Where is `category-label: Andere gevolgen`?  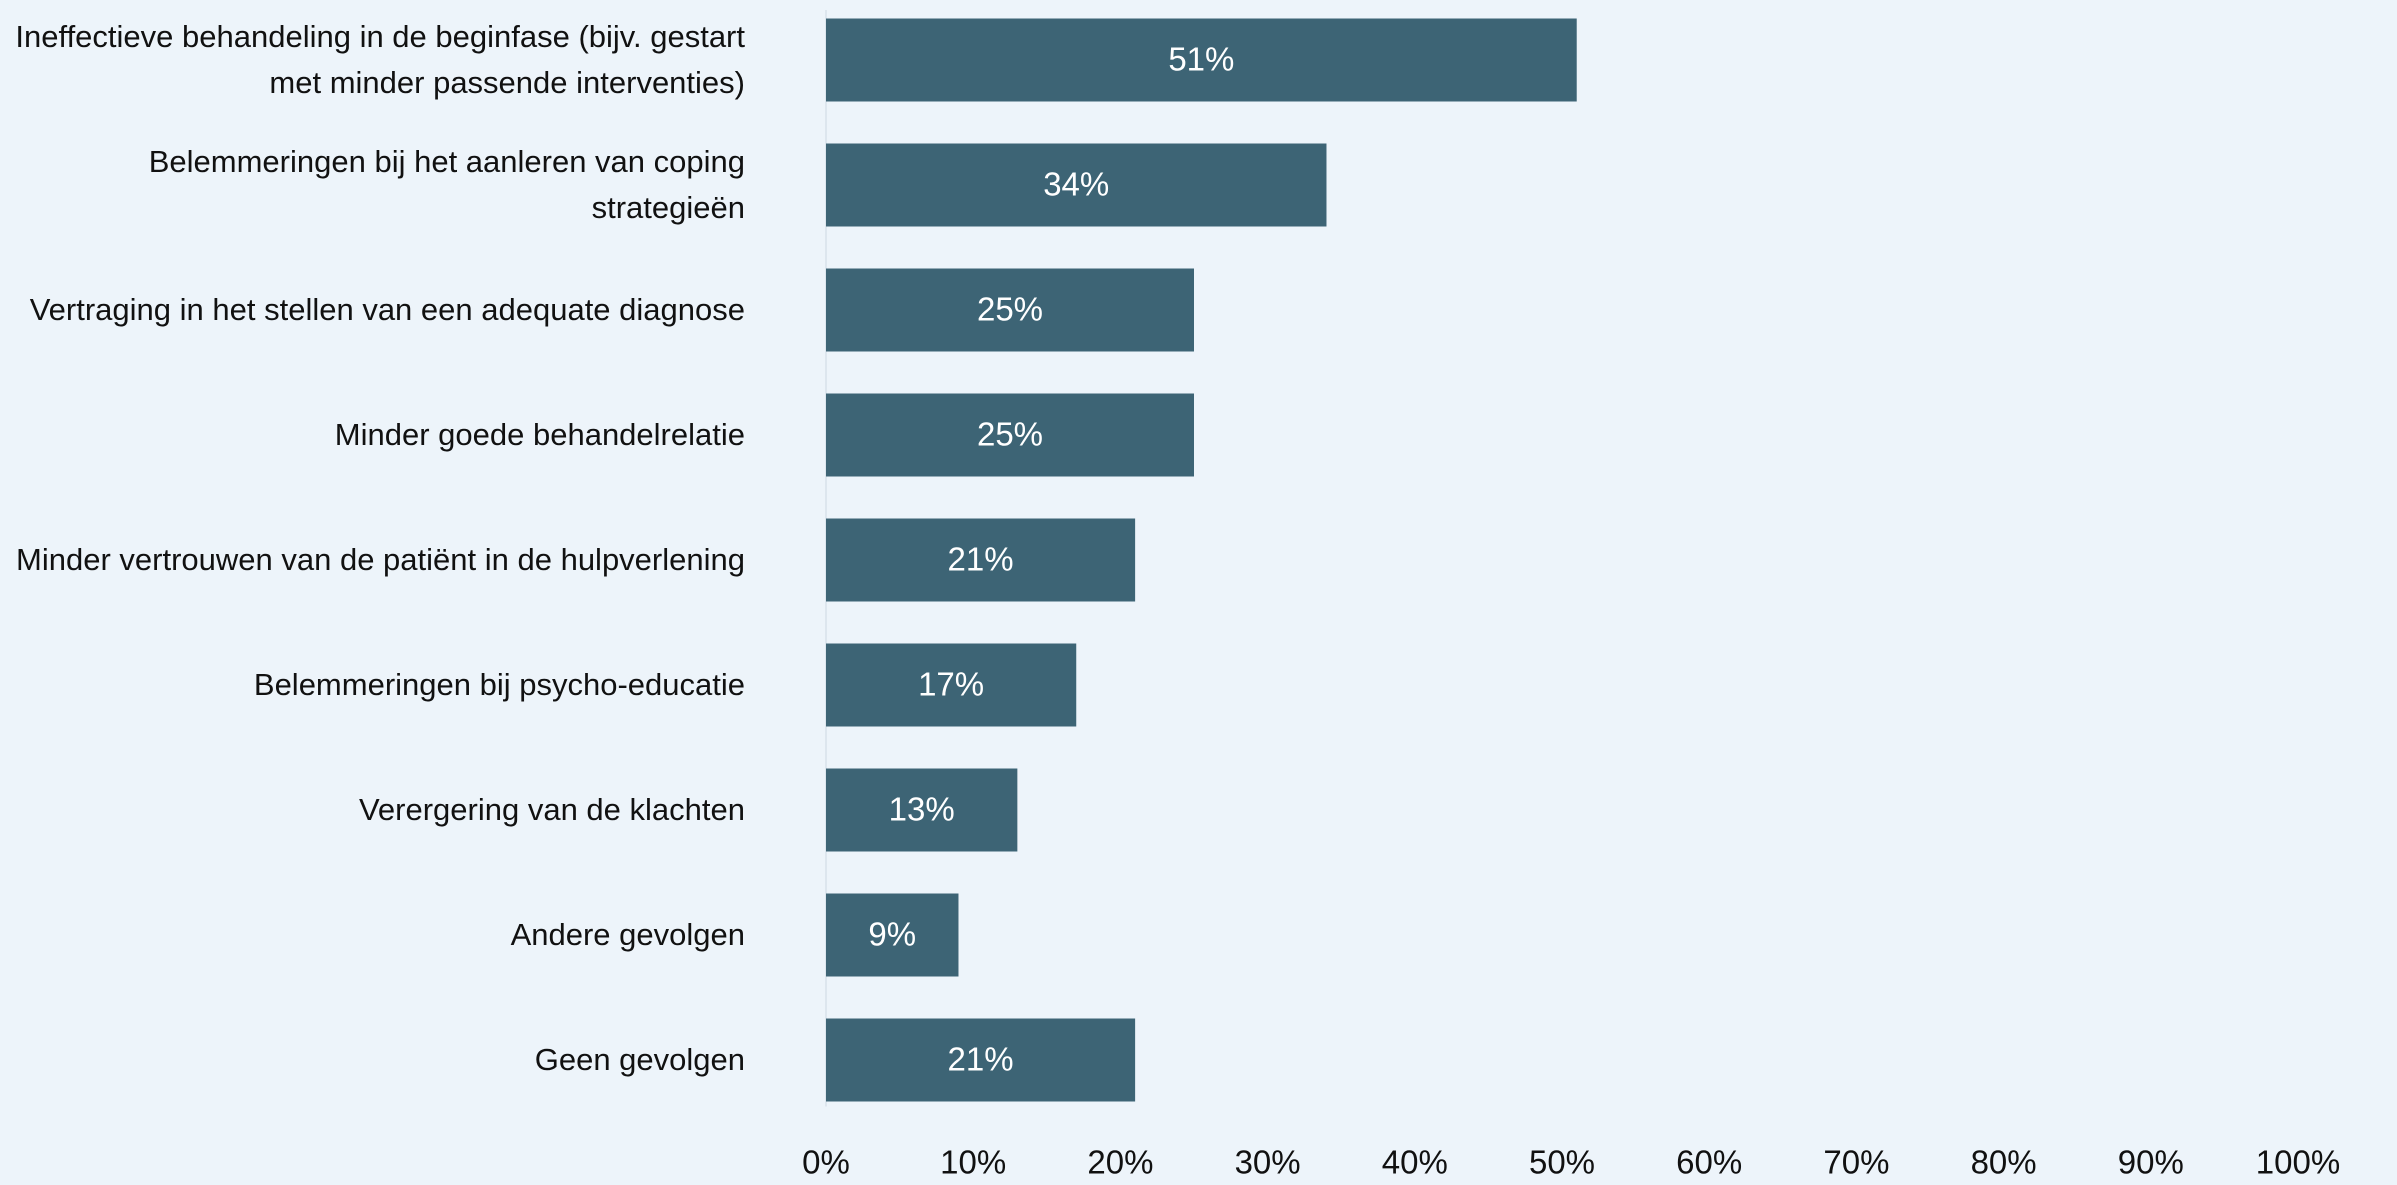
category-label: Andere gevolgen is located at coordinates (627, 934).